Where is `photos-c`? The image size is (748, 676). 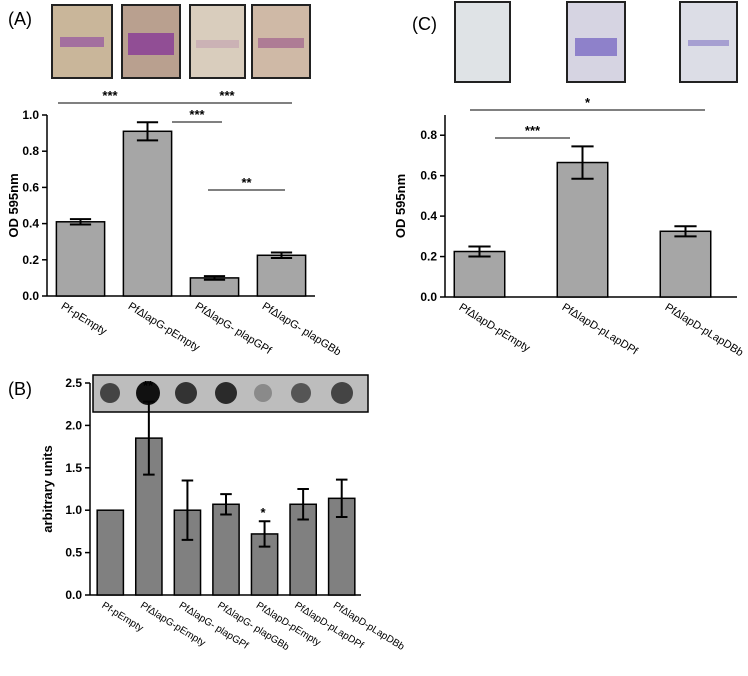 photos-c is located at coordinates (596, 42).